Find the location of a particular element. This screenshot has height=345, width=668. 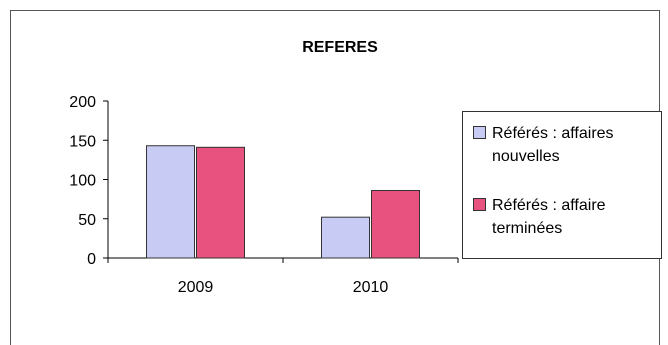

bar-nouvelles-2010 is located at coordinates (345, 237).